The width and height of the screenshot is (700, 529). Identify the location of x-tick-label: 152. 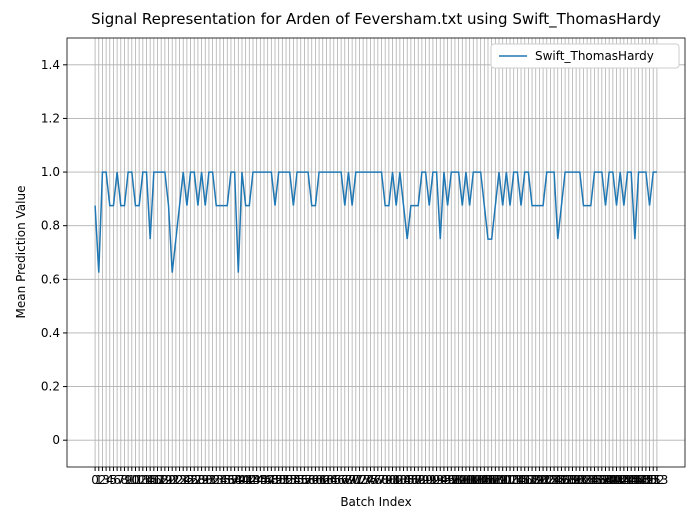
(653, 480).